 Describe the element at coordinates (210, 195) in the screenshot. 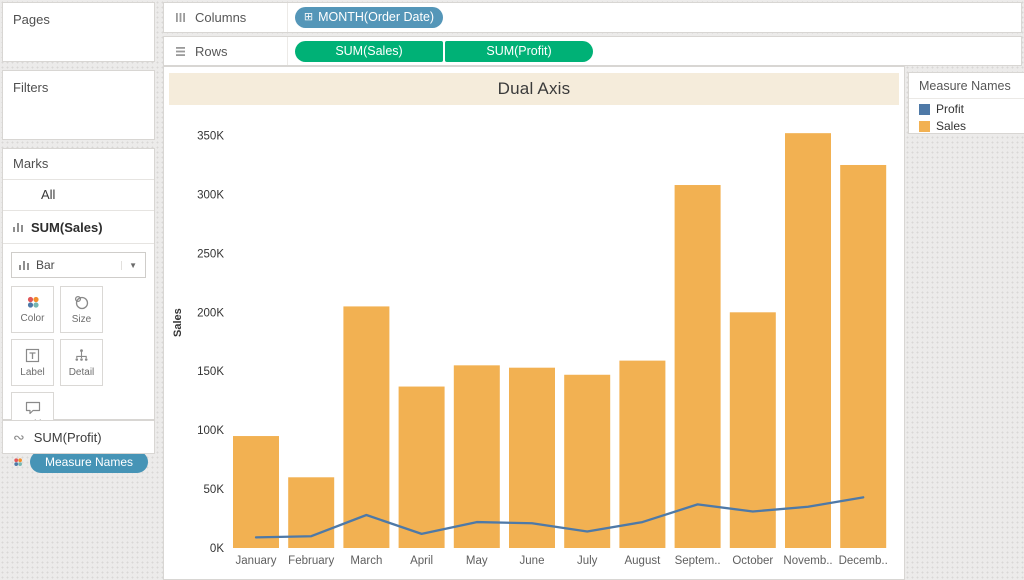

I see `y-tick-300K: 300K` at that location.